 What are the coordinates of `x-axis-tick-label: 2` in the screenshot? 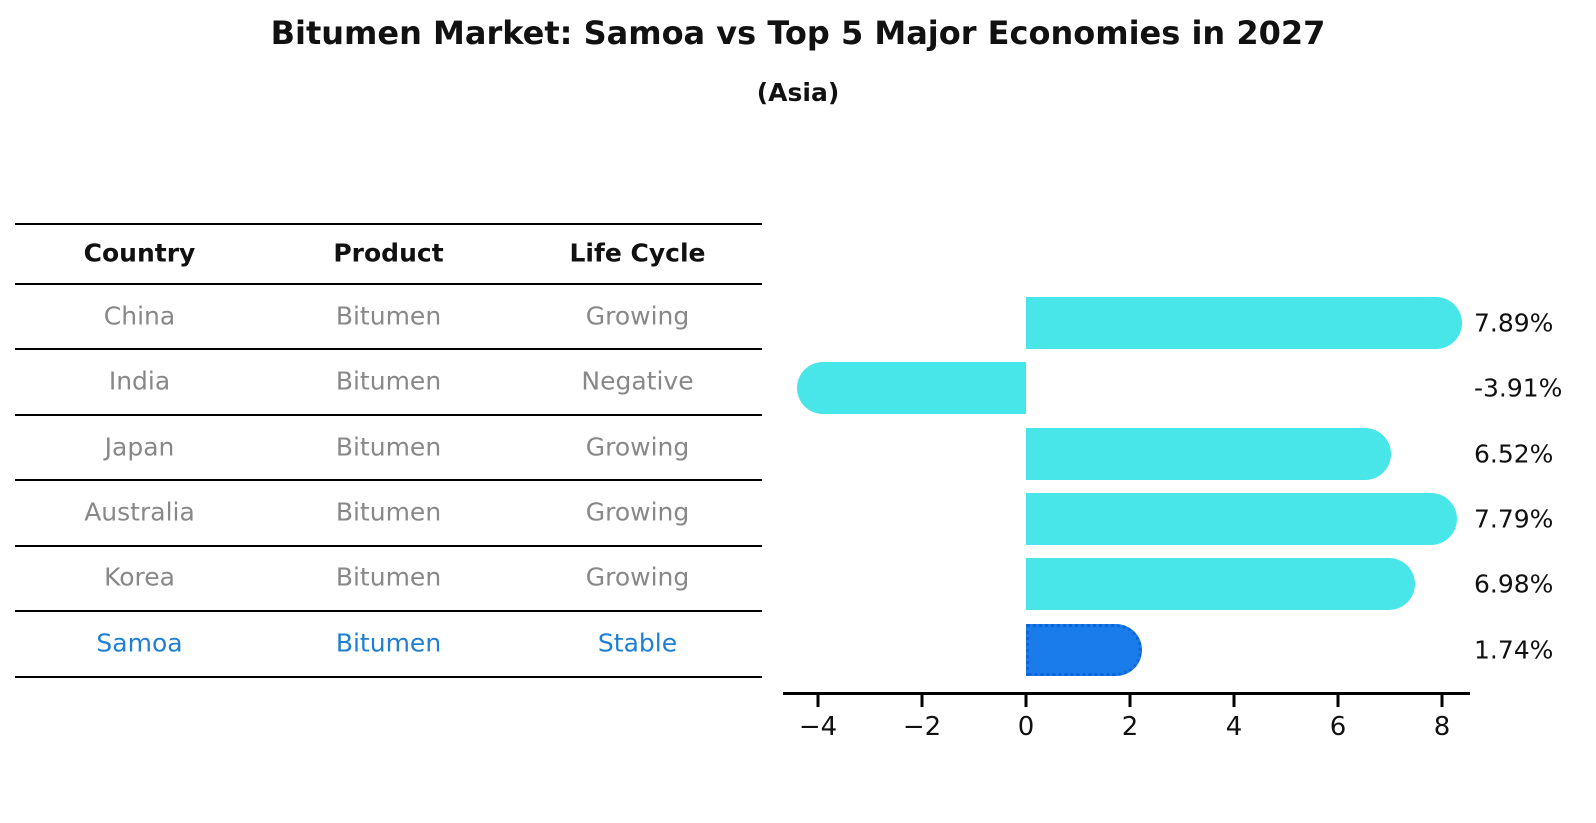 It's located at (1130, 727).